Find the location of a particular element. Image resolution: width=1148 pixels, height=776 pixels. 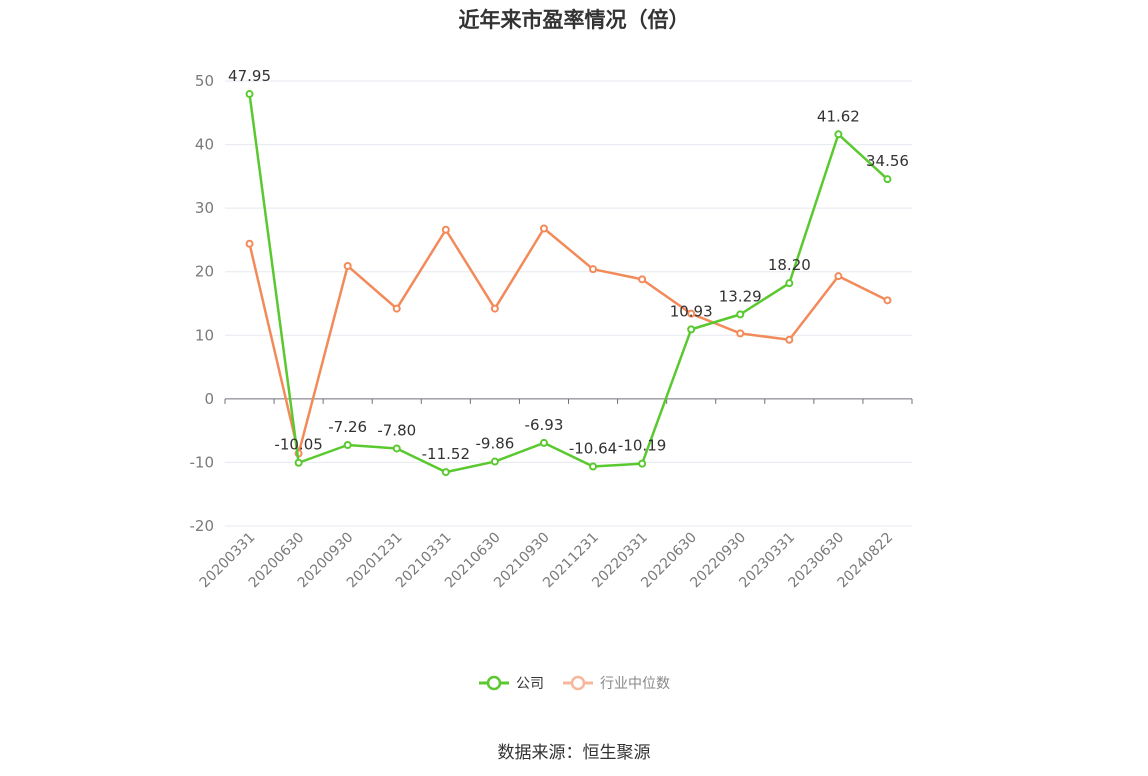

chart-legend: 公司 行业中位数 is located at coordinates (574, 683).